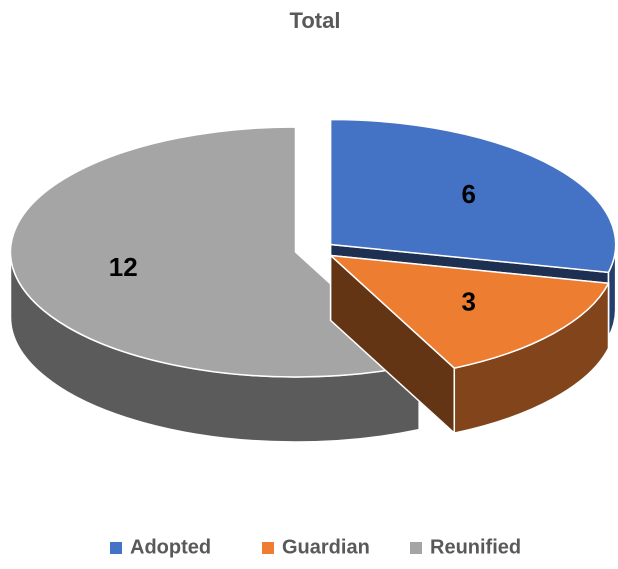 The height and width of the screenshot is (569, 618). What do you see at coordinates (315, 20) in the screenshot?
I see `chart-title: Total` at bounding box center [315, 20].